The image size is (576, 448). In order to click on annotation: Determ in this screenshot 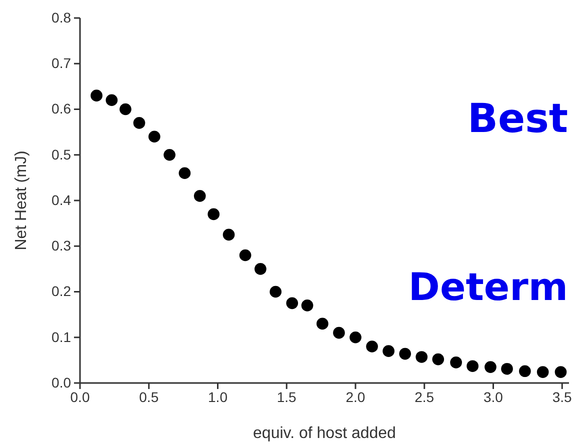, I will do `click(488, 287)`.